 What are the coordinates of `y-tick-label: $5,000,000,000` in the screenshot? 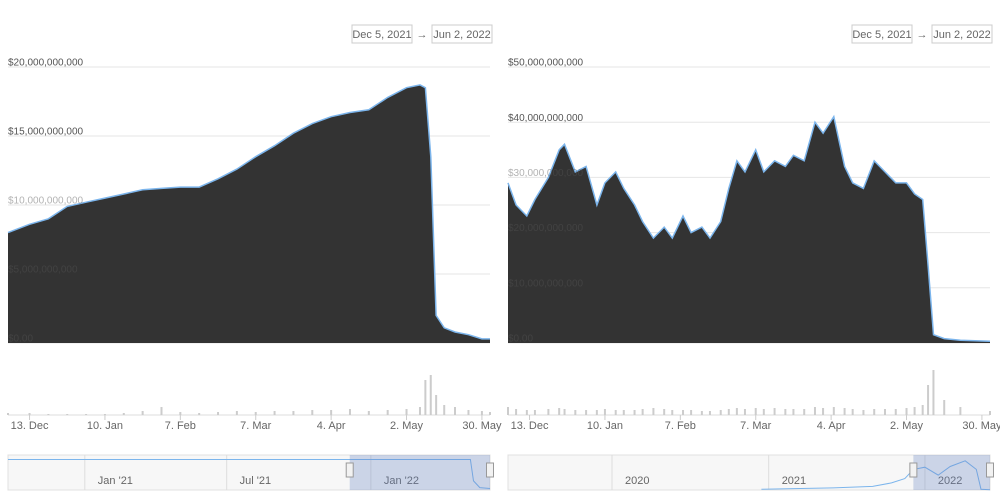 It's located at (43, 270).